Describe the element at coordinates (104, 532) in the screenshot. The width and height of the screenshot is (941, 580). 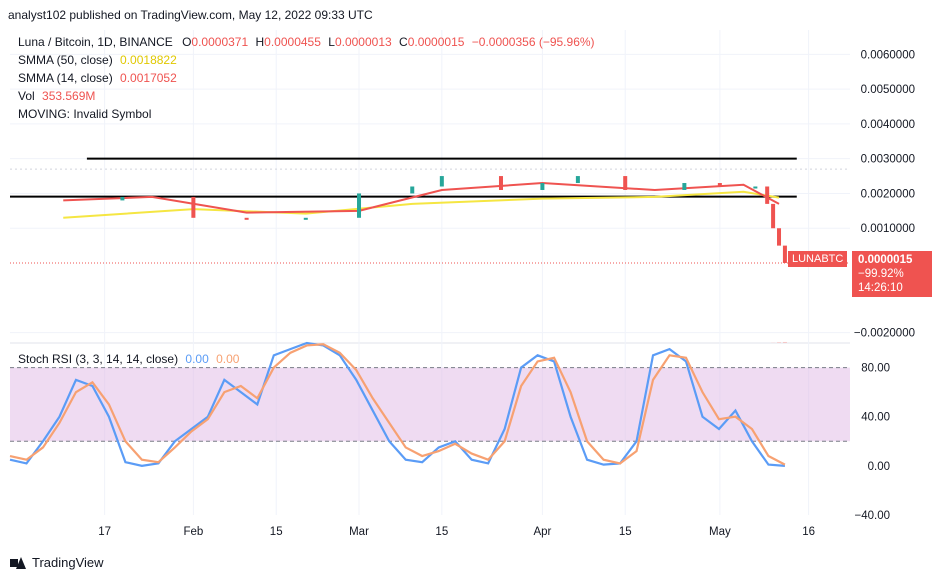
I see `x-tick-label: 17` at that location.